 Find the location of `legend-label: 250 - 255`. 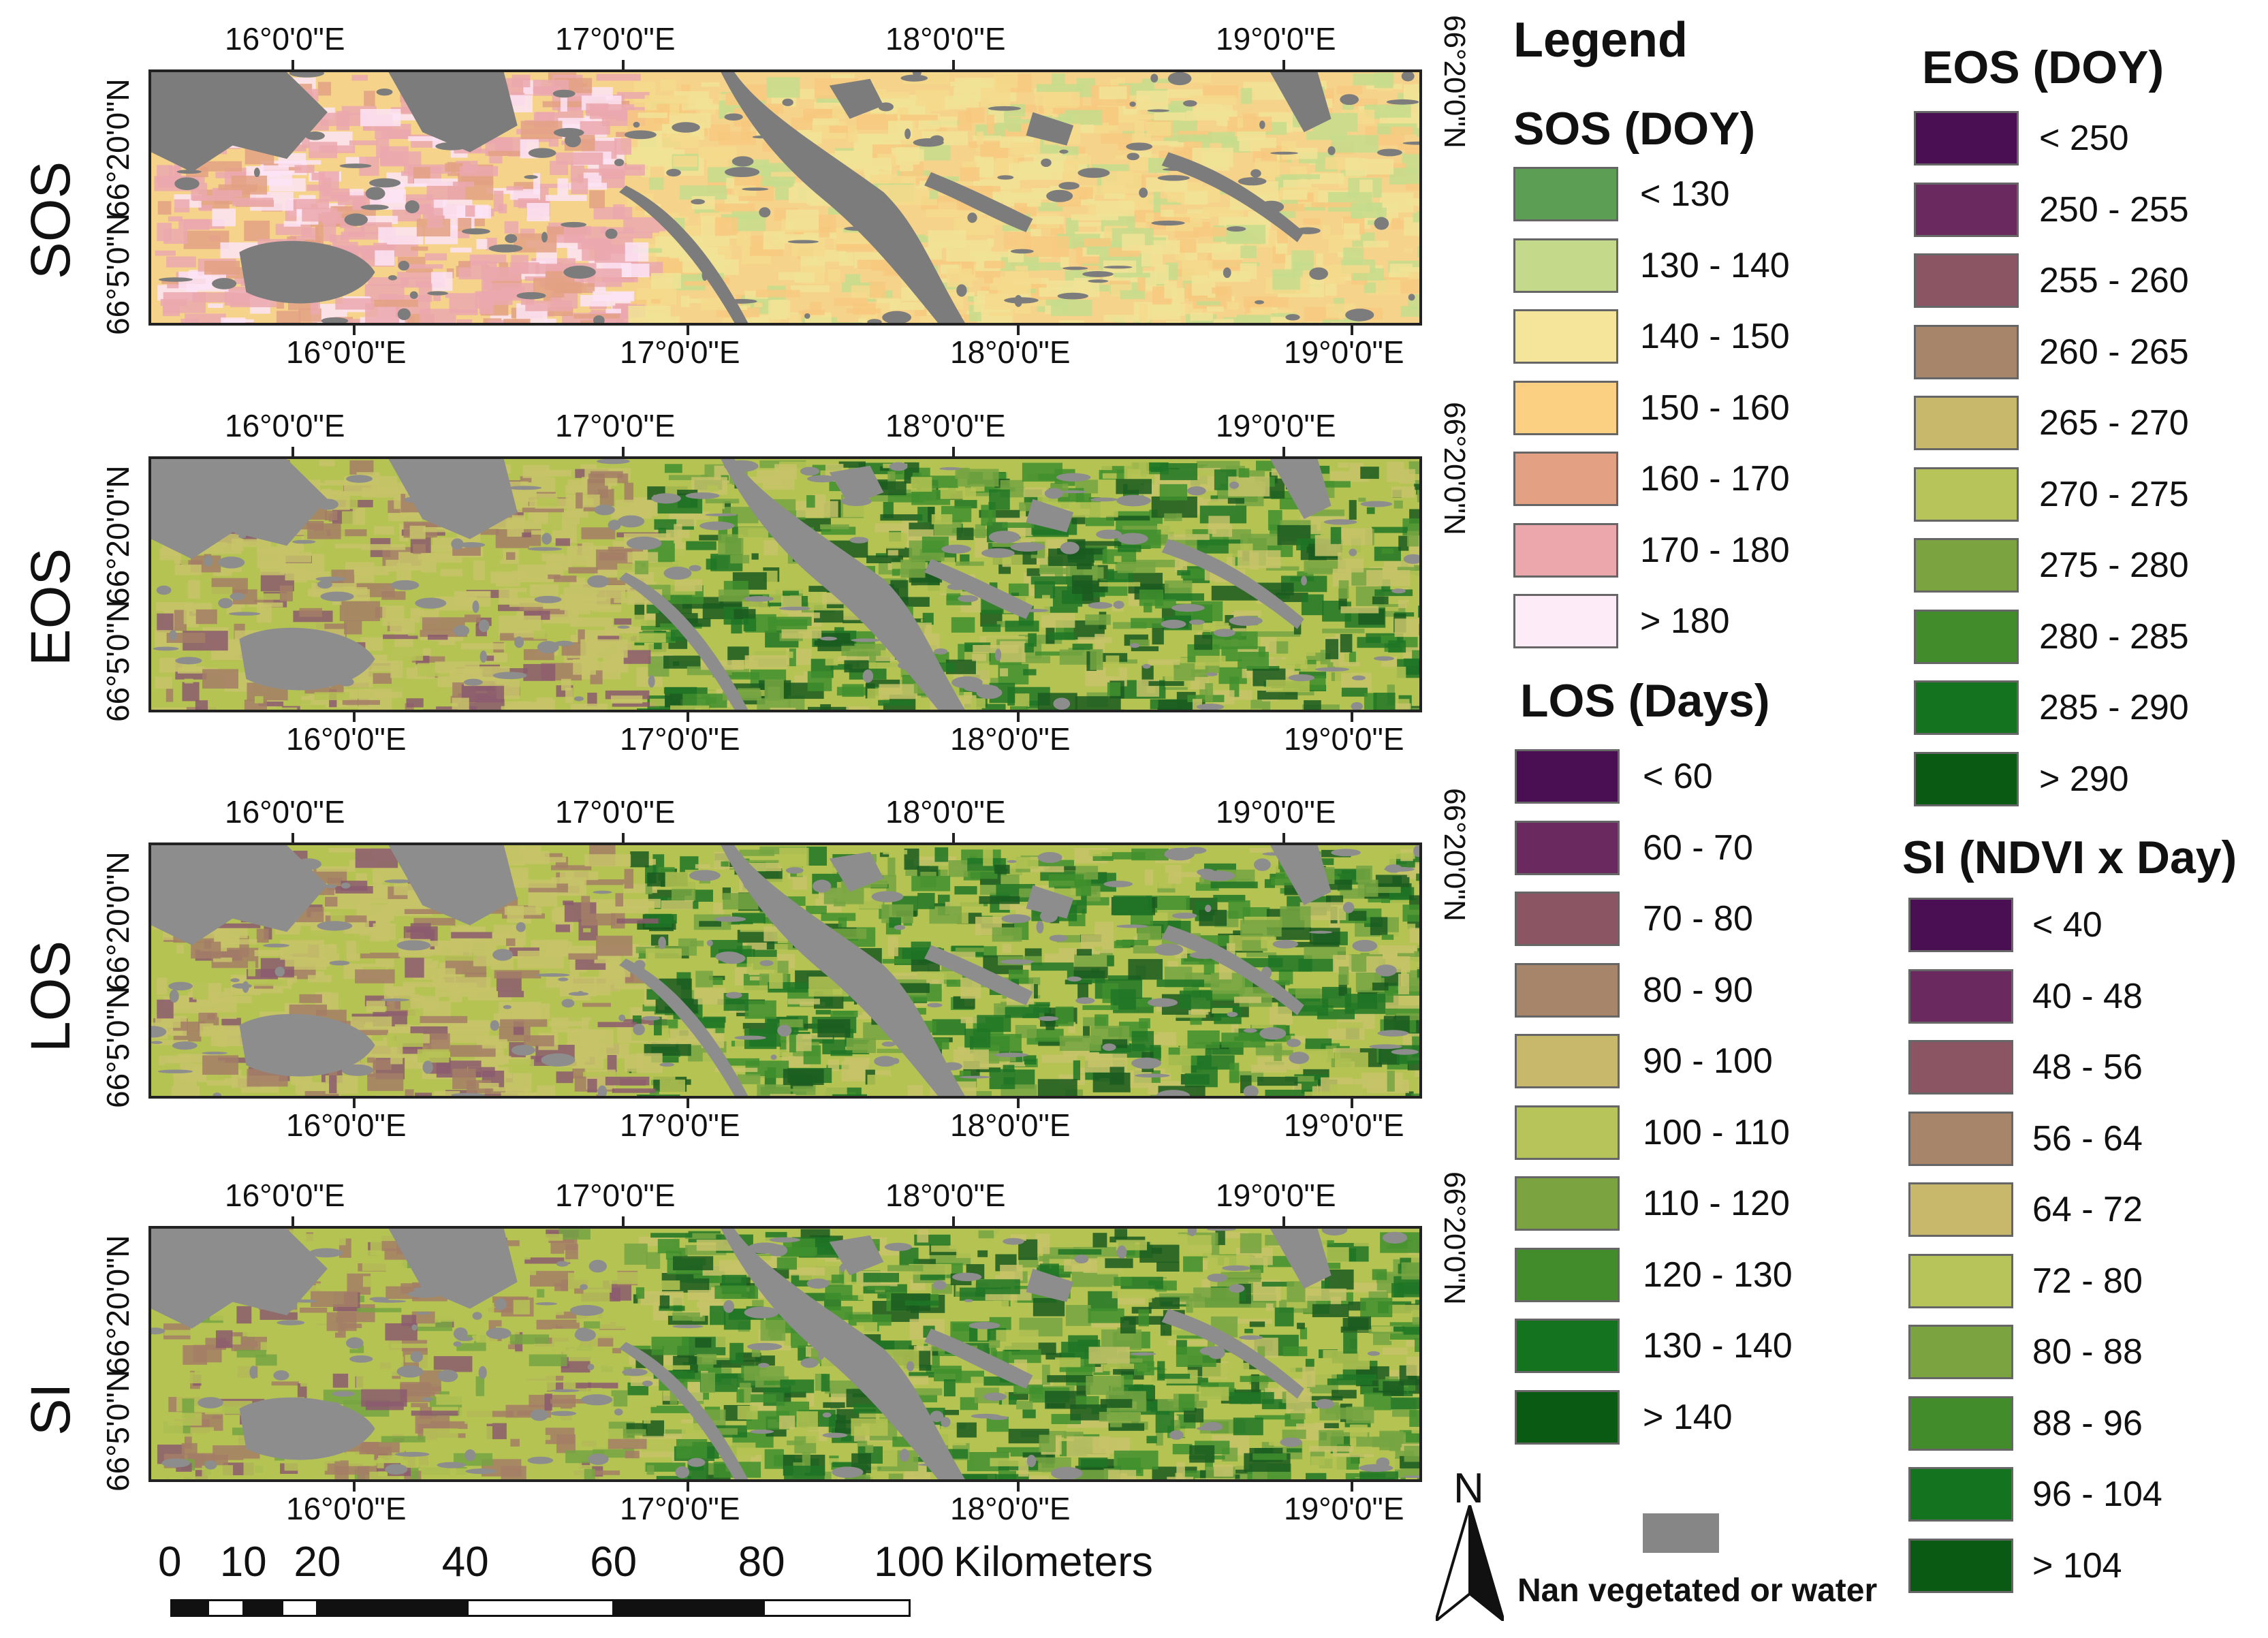

legend-label: 250 - 255 is located at coordinates (2114, 209).